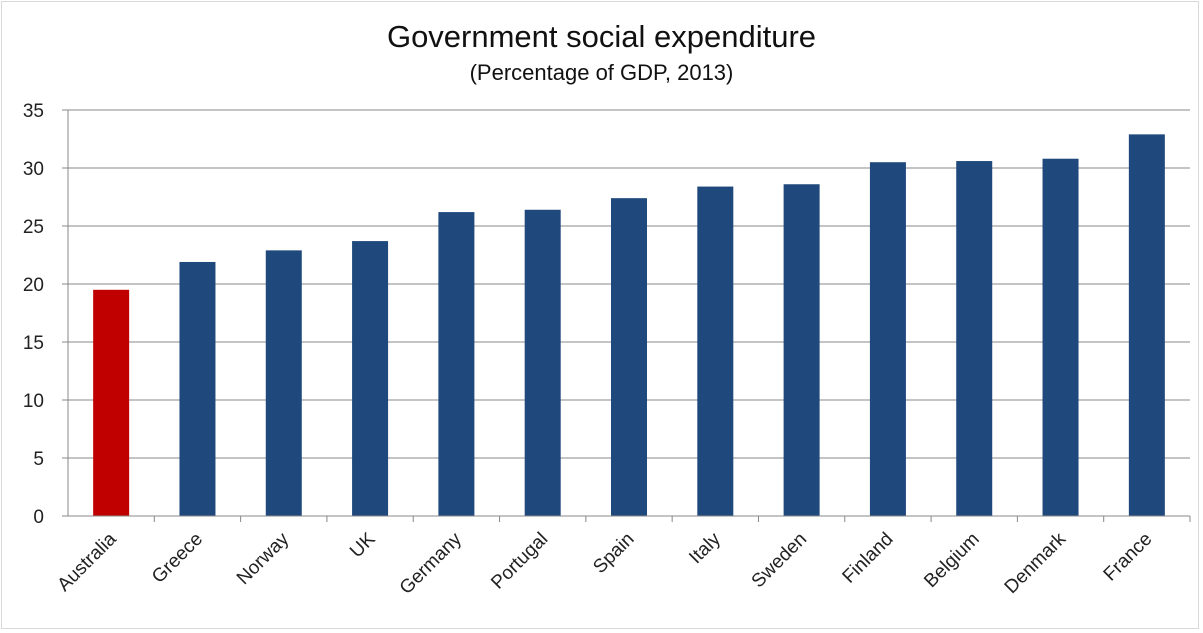 Image resolution: width=1203 pixels, height=633 pixels. What do you see at coordinates (629, 357) in the screenshot?
I see `bar-spain` at bounding box center [629, 357].